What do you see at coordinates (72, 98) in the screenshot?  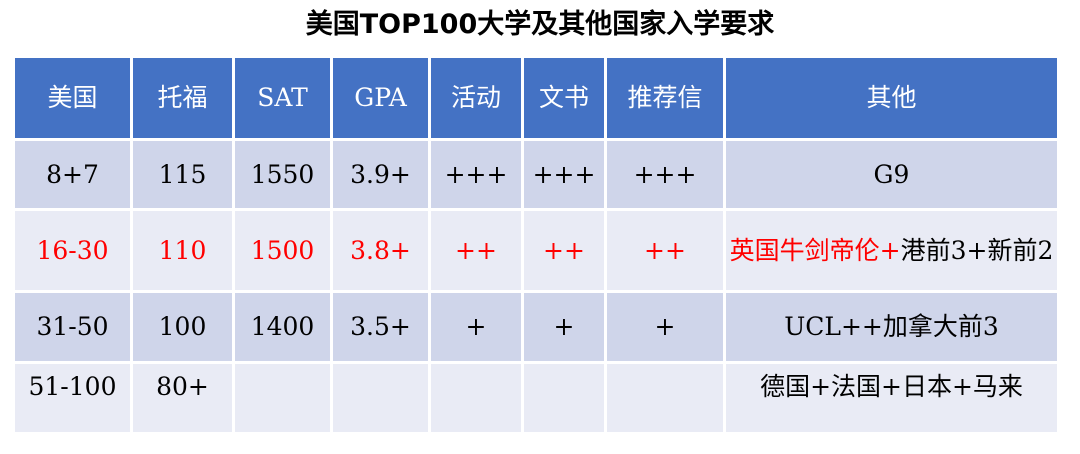 I see `column-header: 美国` at bounding box center [72, 98].